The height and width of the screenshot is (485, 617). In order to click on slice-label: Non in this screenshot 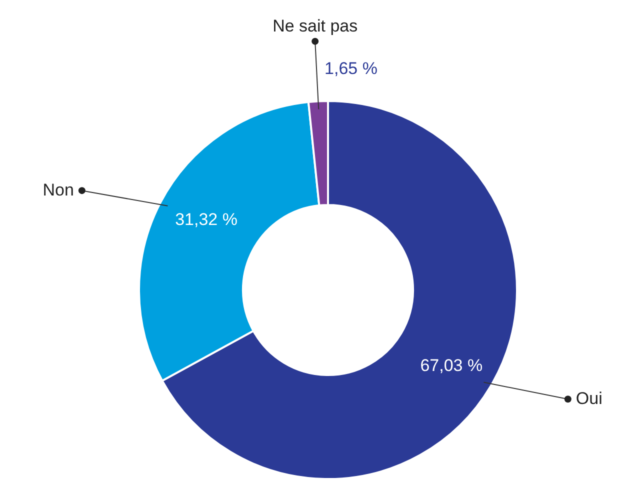, I will do `click(58, 190)`.